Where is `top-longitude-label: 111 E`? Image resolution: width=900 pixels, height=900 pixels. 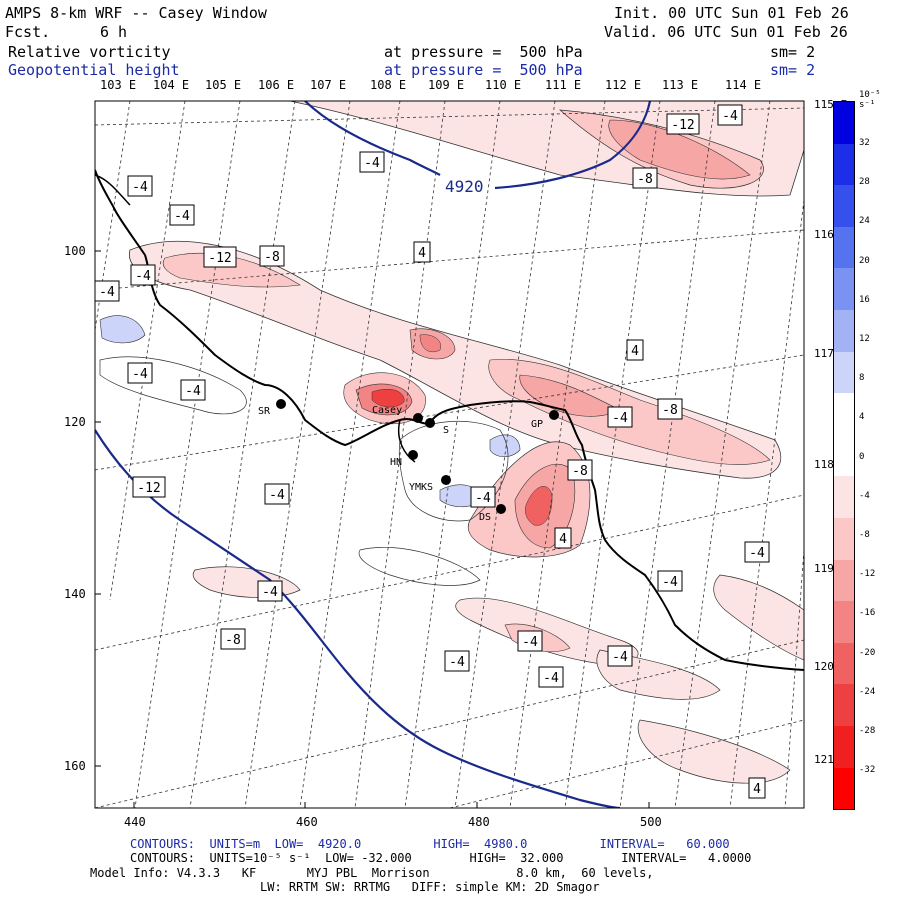
top-longitude-label: 111 E is located at coordinates (563, 85).